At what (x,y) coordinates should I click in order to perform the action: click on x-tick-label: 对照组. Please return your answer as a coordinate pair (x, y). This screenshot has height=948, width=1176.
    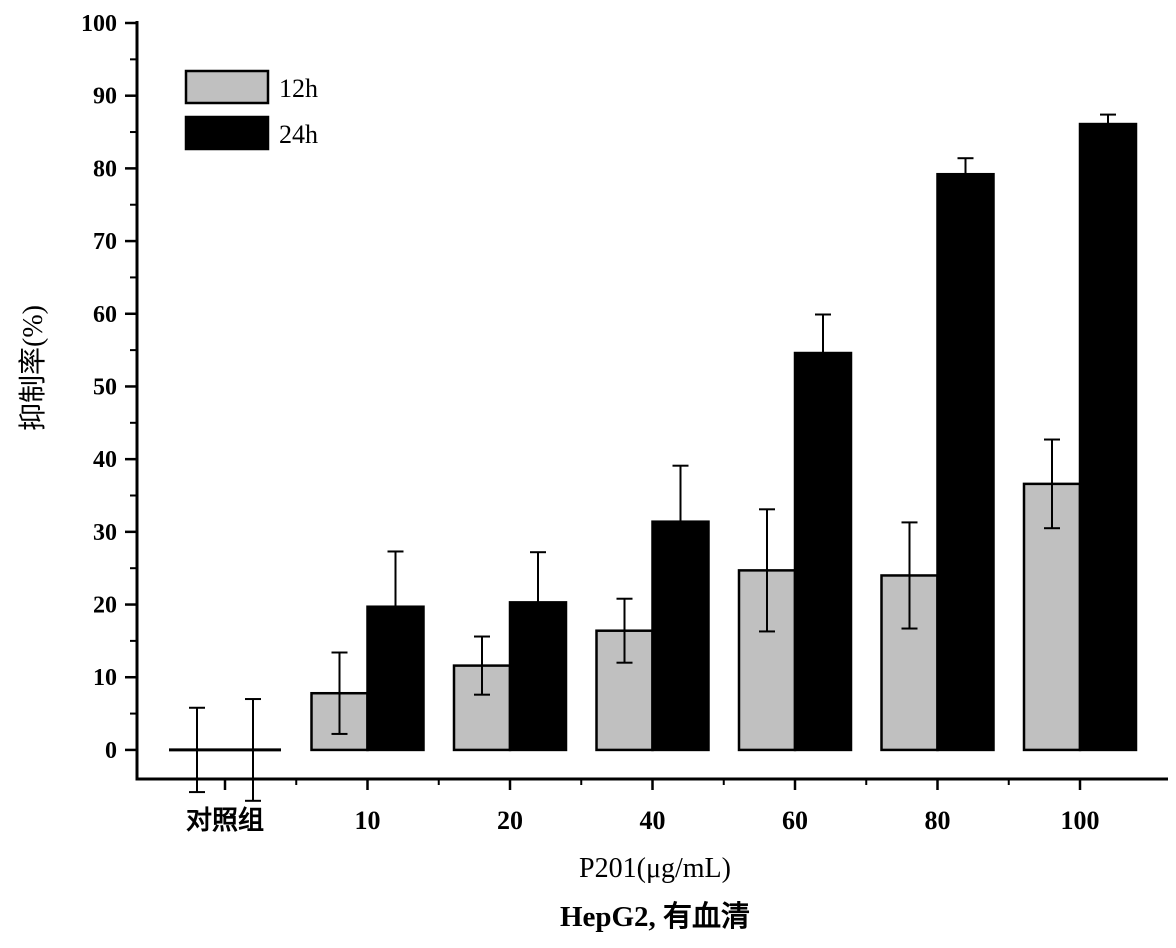
    Looking at the image, I should click on (225, 820).